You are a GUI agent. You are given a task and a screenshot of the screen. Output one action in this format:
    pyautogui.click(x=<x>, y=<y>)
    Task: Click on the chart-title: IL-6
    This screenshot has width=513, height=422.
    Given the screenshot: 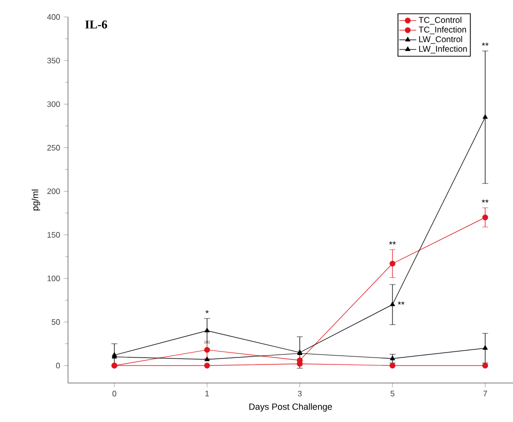 What is the action you would take?
    pyautogui.click(x=96, y=24)
    